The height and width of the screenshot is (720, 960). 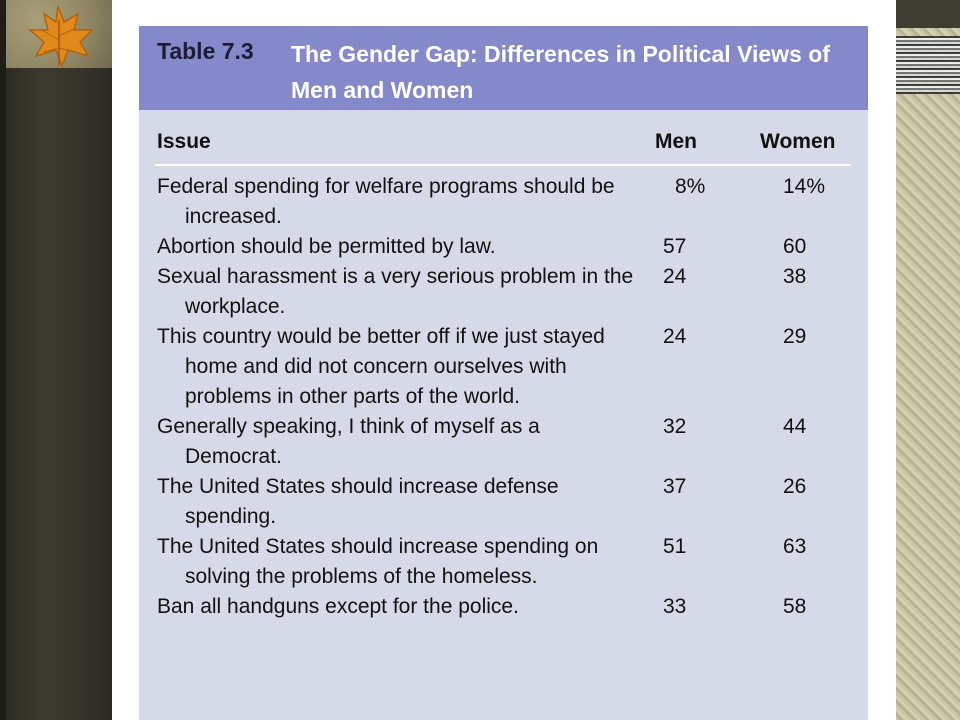 I want to click on women-cell: 44, so click(x=795, y=426).